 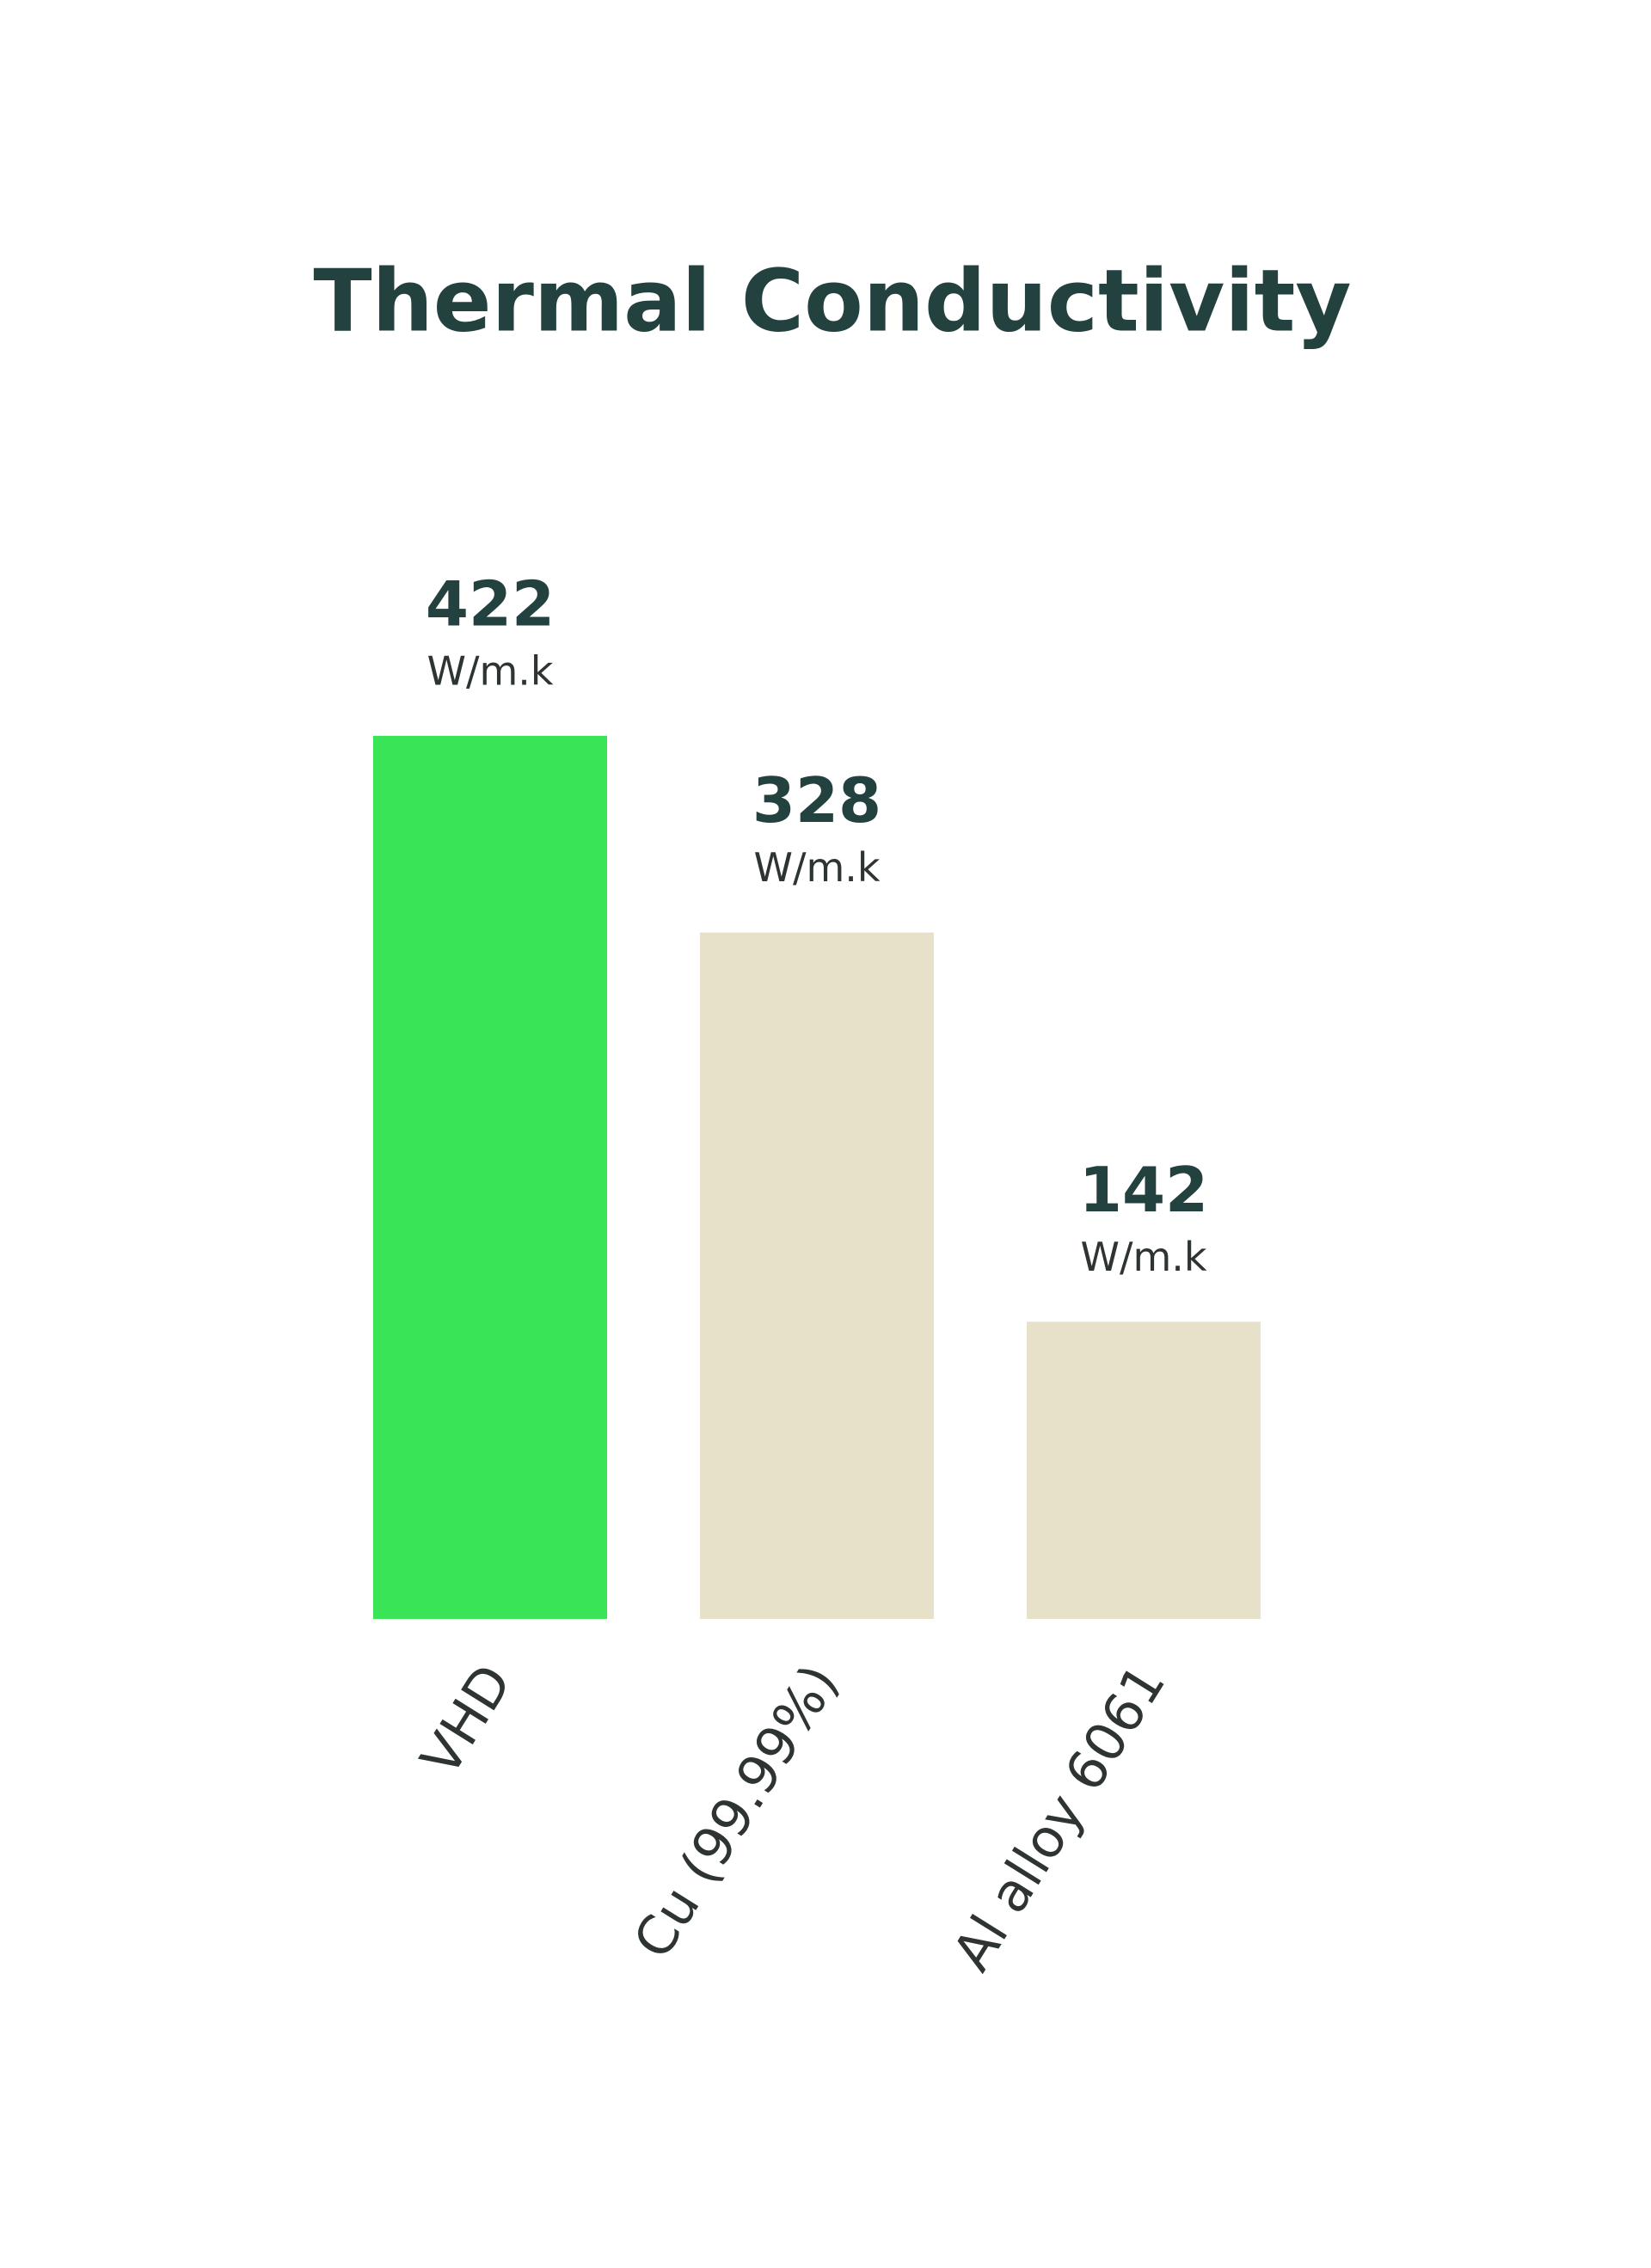 What do you see at coordinates (832, 300) in the screenshot?
I see `chart-title: Thermal Conductivity` at bounding box center [832, 300].